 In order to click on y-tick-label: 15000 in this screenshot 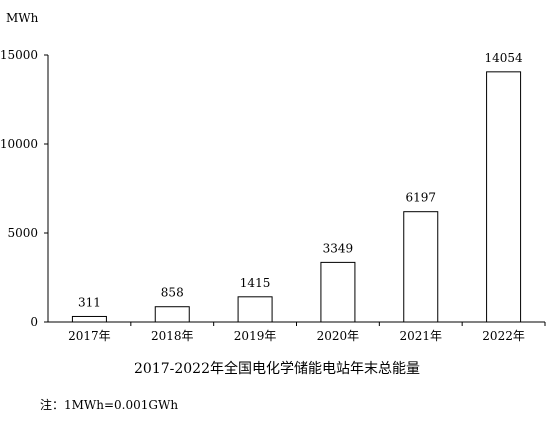, I will do `click(19, 55)`.